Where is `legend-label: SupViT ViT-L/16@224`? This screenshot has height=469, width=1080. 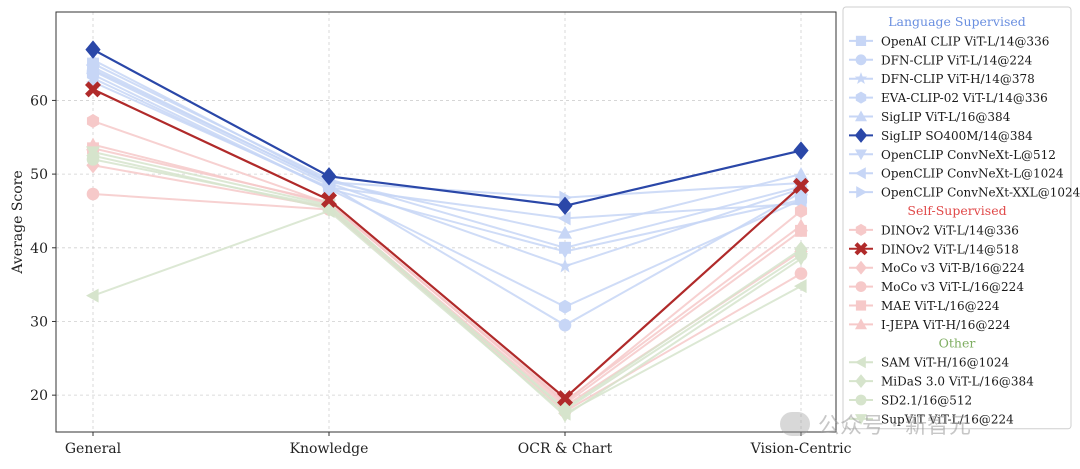 legend-label: SupViT ViT-L/16@224 is located at coordinates (947, 419).